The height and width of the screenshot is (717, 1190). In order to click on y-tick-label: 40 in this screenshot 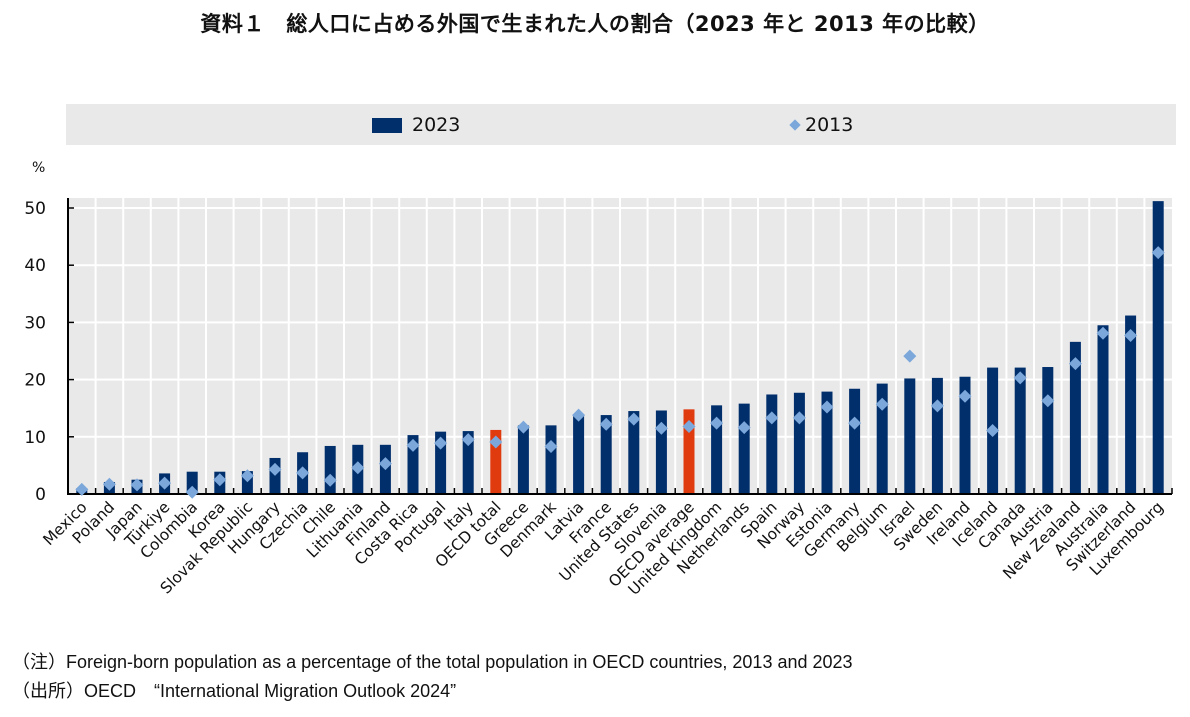, I will do `click(35, 266)`.